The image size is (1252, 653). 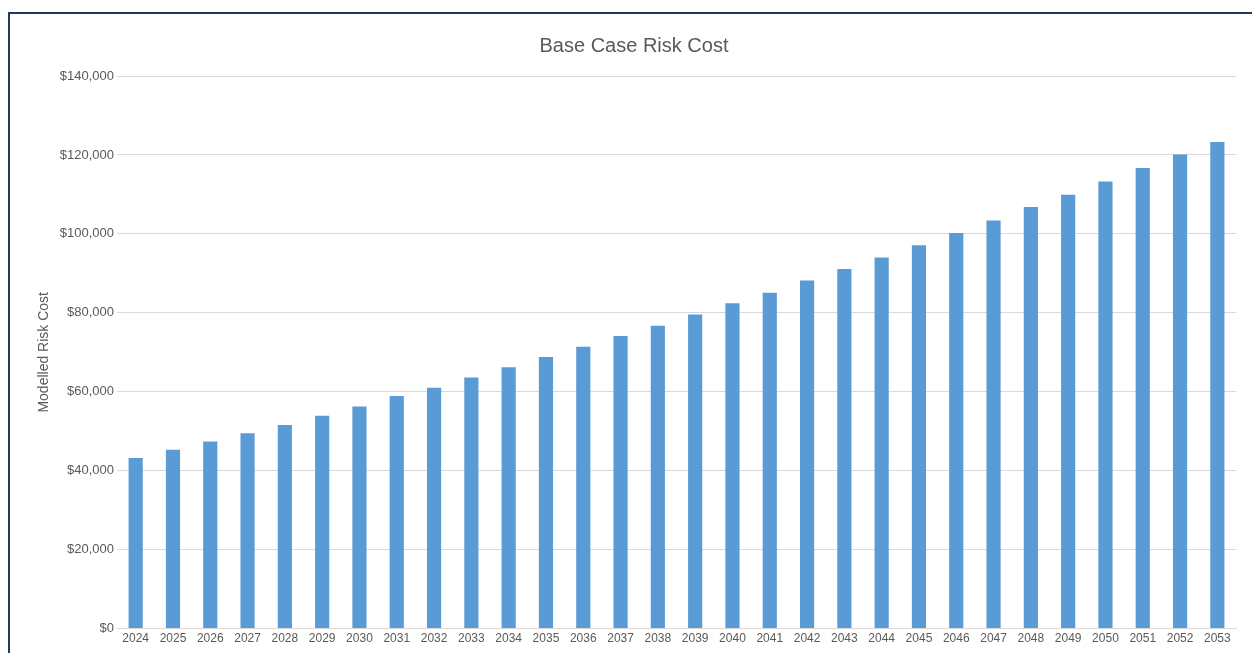 I want to click on x-tick-label: 2033, so click(x=472, y=638).